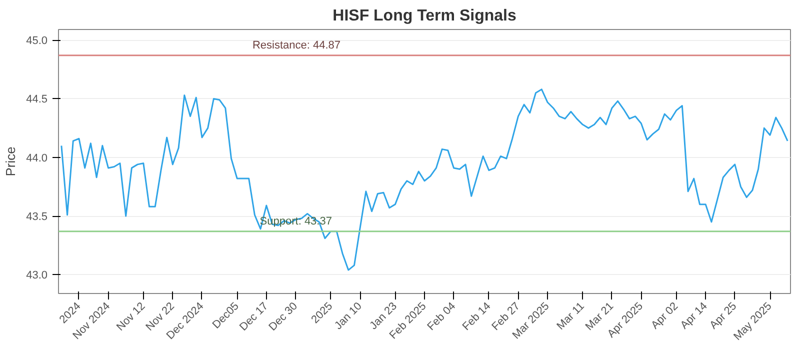 This screenshot has width=800, height=350. Describe the element at coordinates (694, 316) in the screenshot. I see `x-tick-label: Apr 14` at that location.